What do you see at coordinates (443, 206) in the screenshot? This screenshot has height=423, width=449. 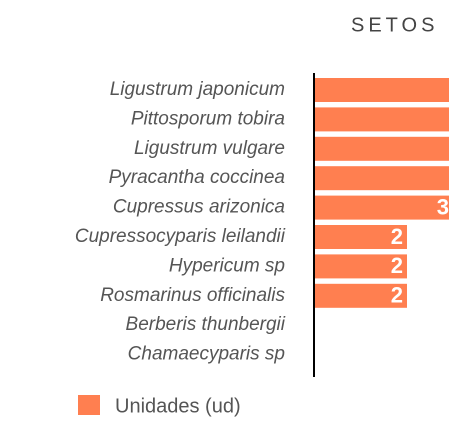 I see `data-label: 3` at bounding box center [443, 206].